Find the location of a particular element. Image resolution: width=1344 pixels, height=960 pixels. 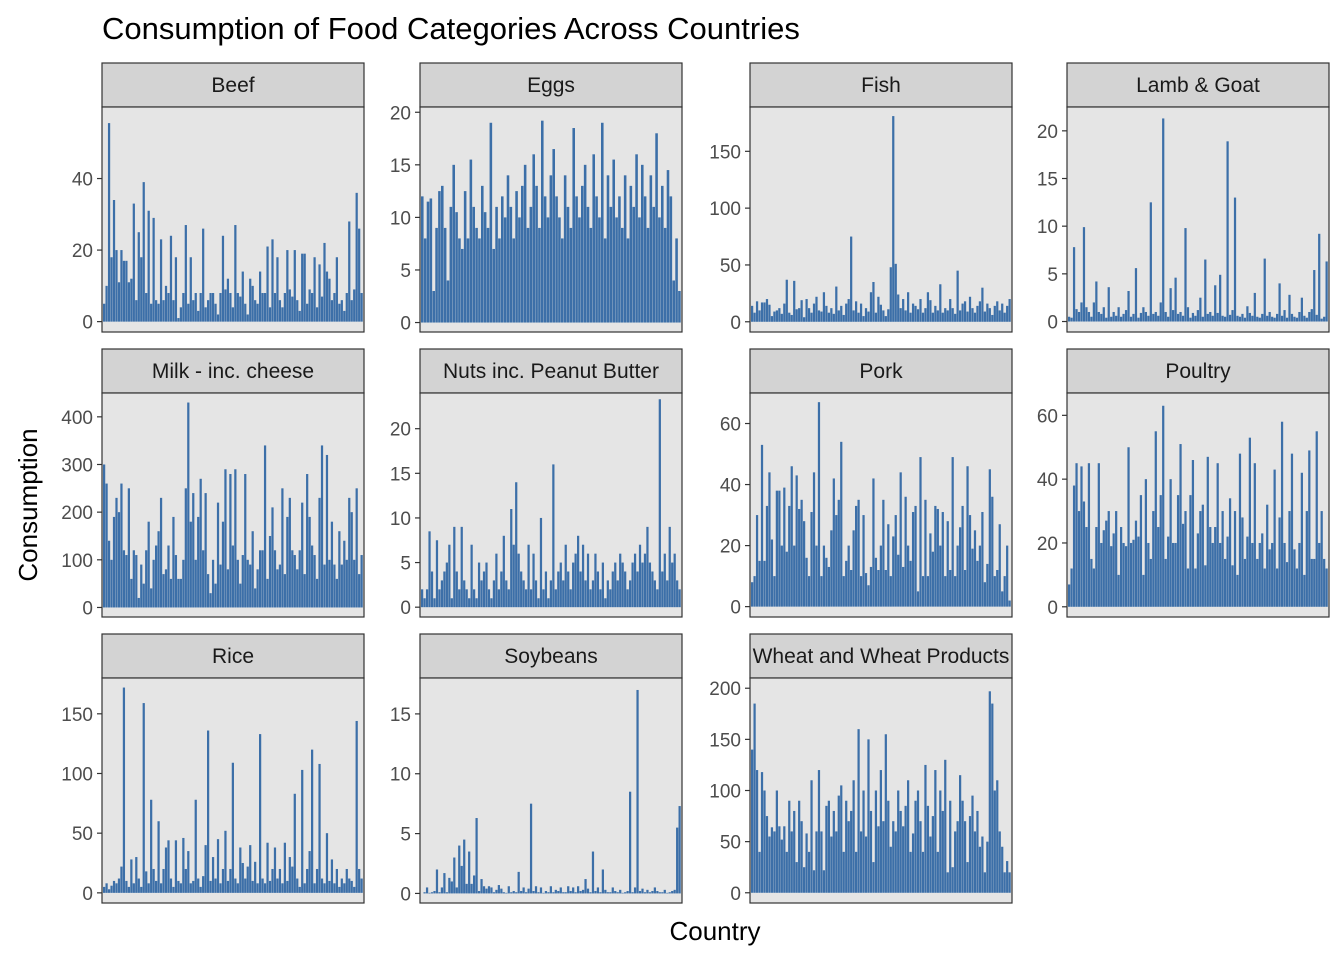

y-tick-label: 0 is located at coordinates (1052, 608).